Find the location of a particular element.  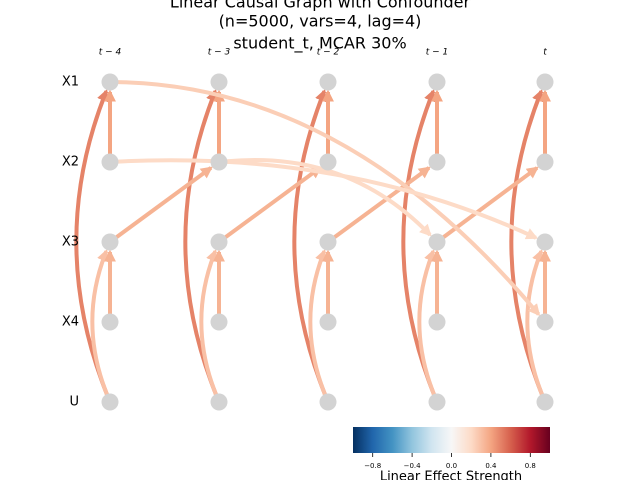

title-line: (n=5000, vars=4, lag=4) is located at coordinates (320, 21).